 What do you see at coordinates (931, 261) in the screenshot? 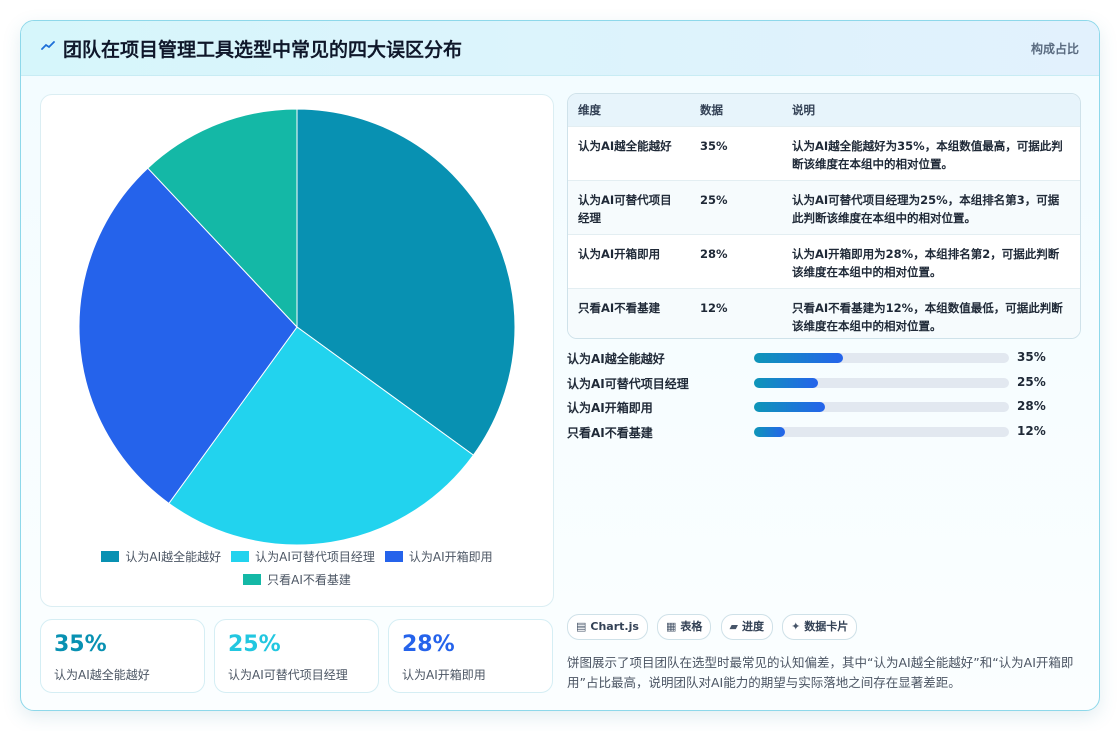
I see `table-cell-note: 认为AI开箱即用为28%，本组排名第2，可据此判断该维度在本组中的相对位置。` at bounding box center [931, 261].